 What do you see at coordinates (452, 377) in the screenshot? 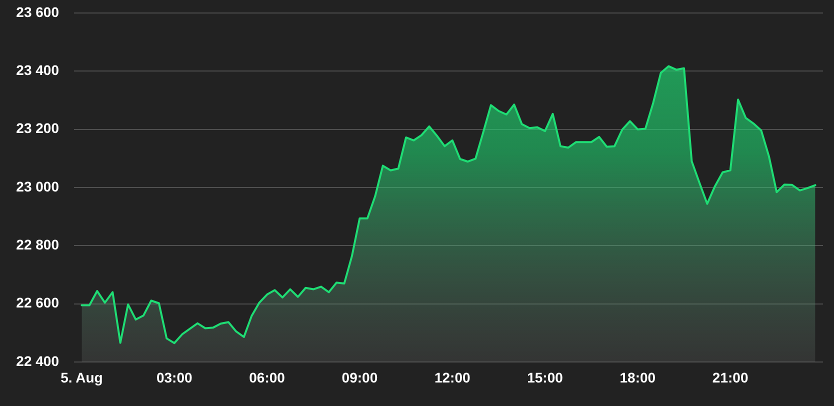
I see `x-tick-label: 12:00` at bounding box center [452, 377].